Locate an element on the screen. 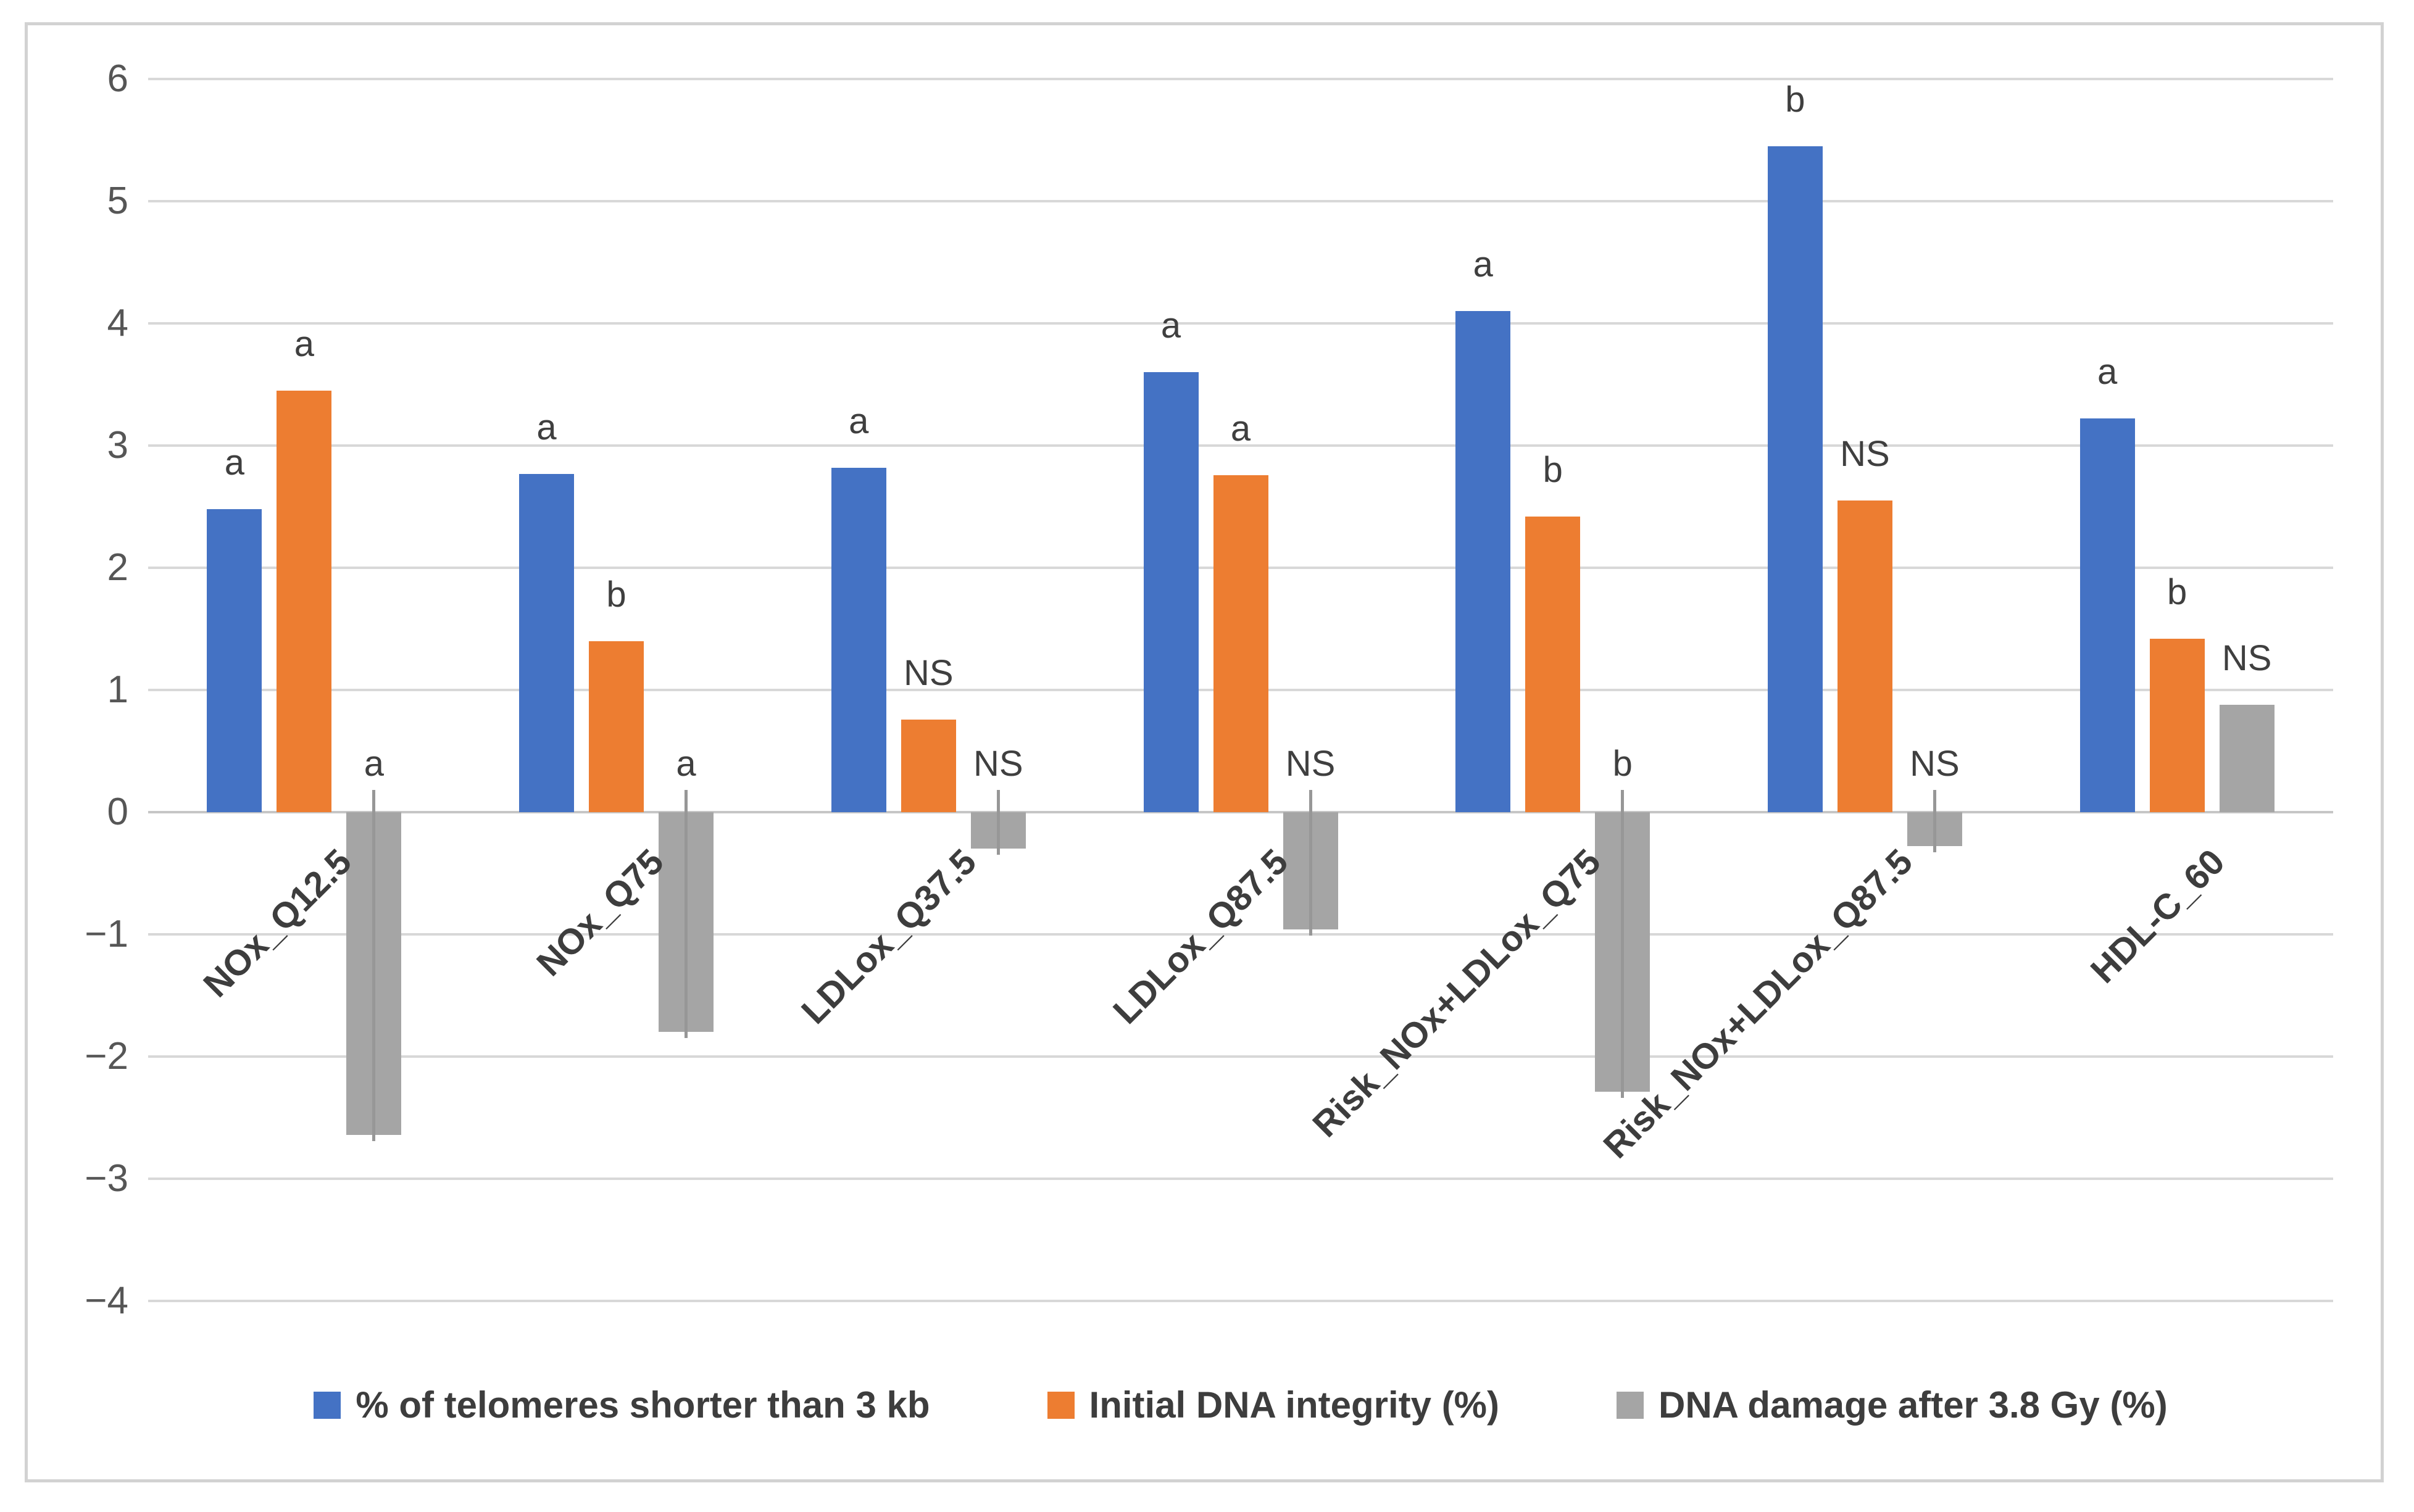 The width and height of the screenshot is (2414, 1512). y-tick-label: 3 is located at coordinates (117, 445).